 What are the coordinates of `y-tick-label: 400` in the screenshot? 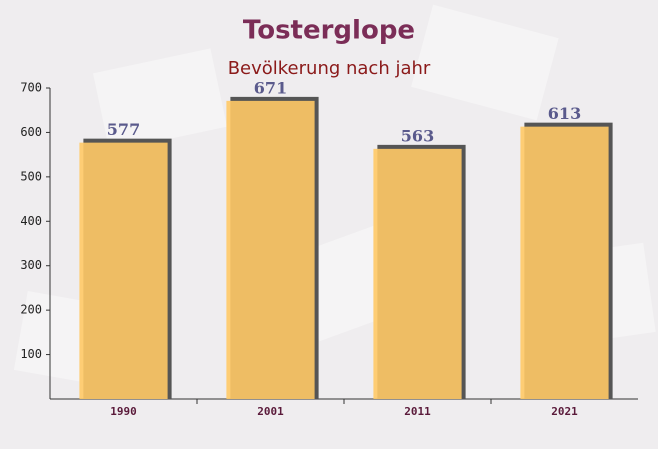 It's located at (31, 221).